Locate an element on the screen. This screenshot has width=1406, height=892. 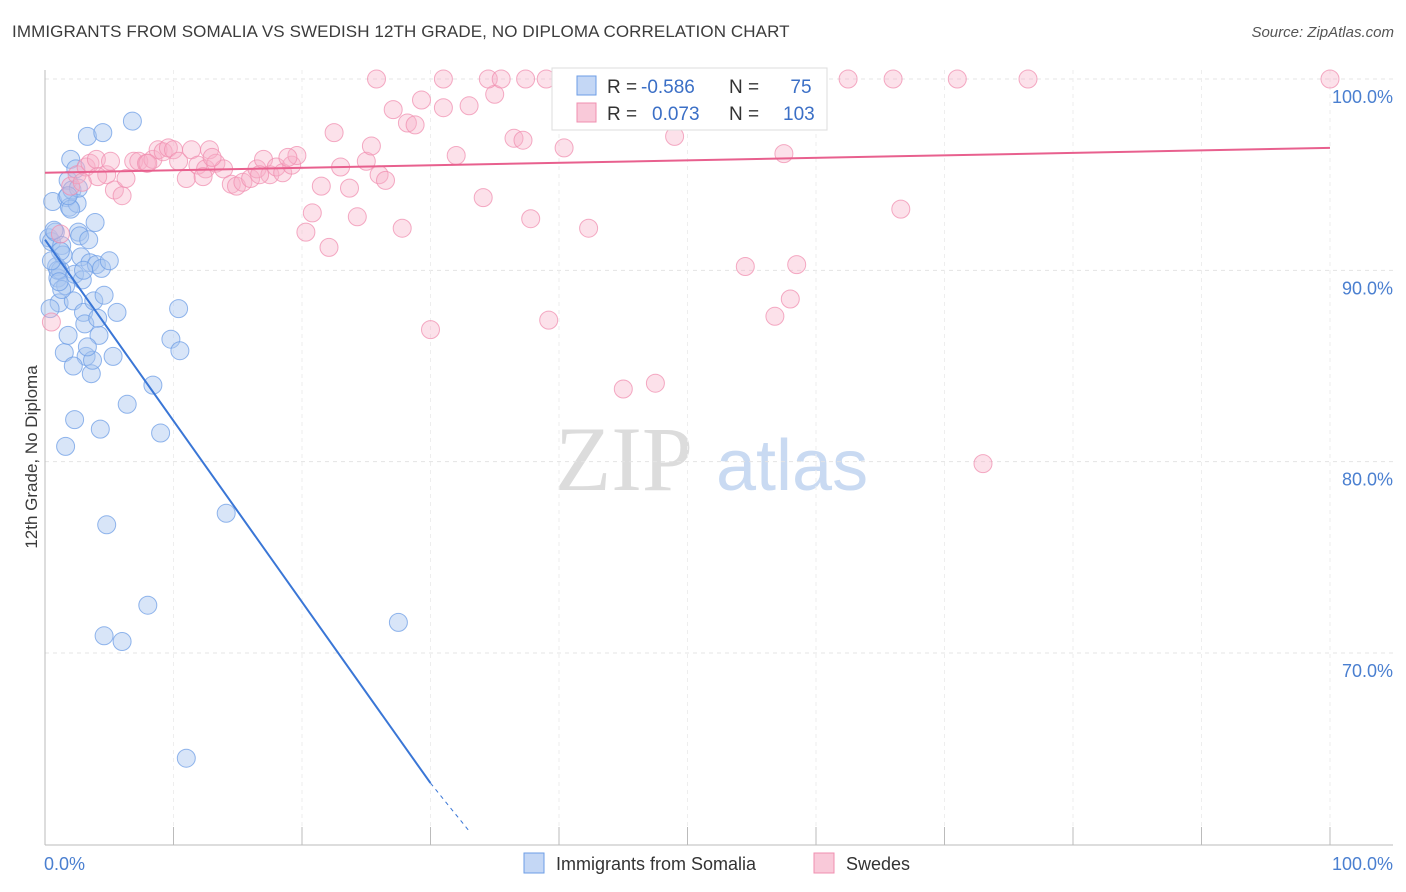
watermark-zip: ZIP is located at coordinates (624, 459).